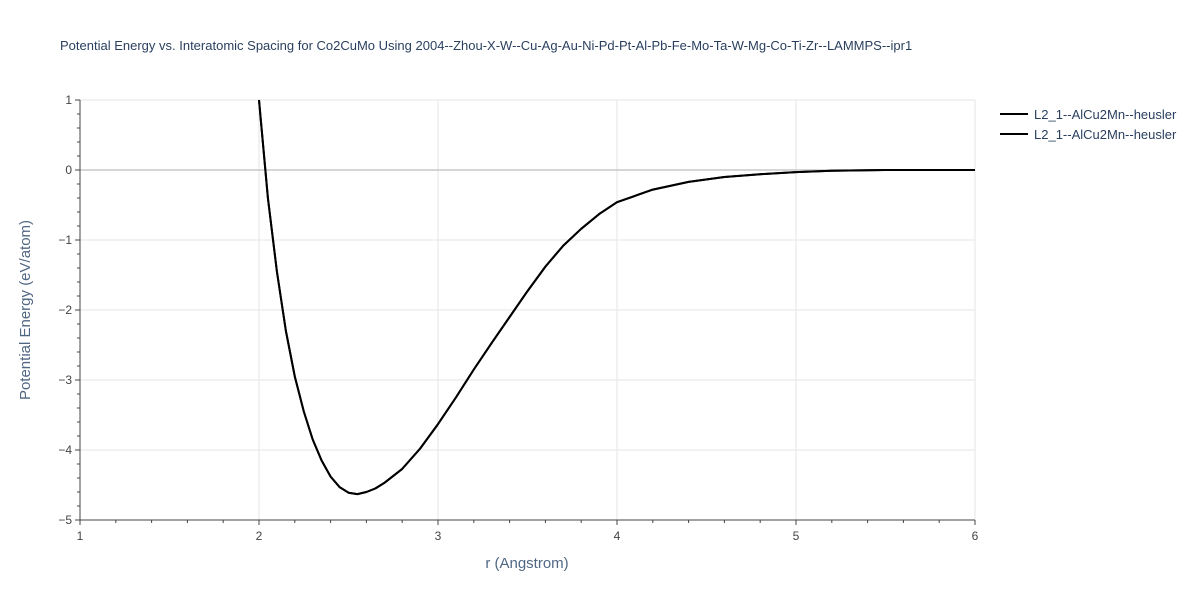 This screenshot has height=600, width=1200. What do you see at coordinates (68, 170) in the screenshot?
I see `y-tick-label: 0` at bounding box center [68, 170].